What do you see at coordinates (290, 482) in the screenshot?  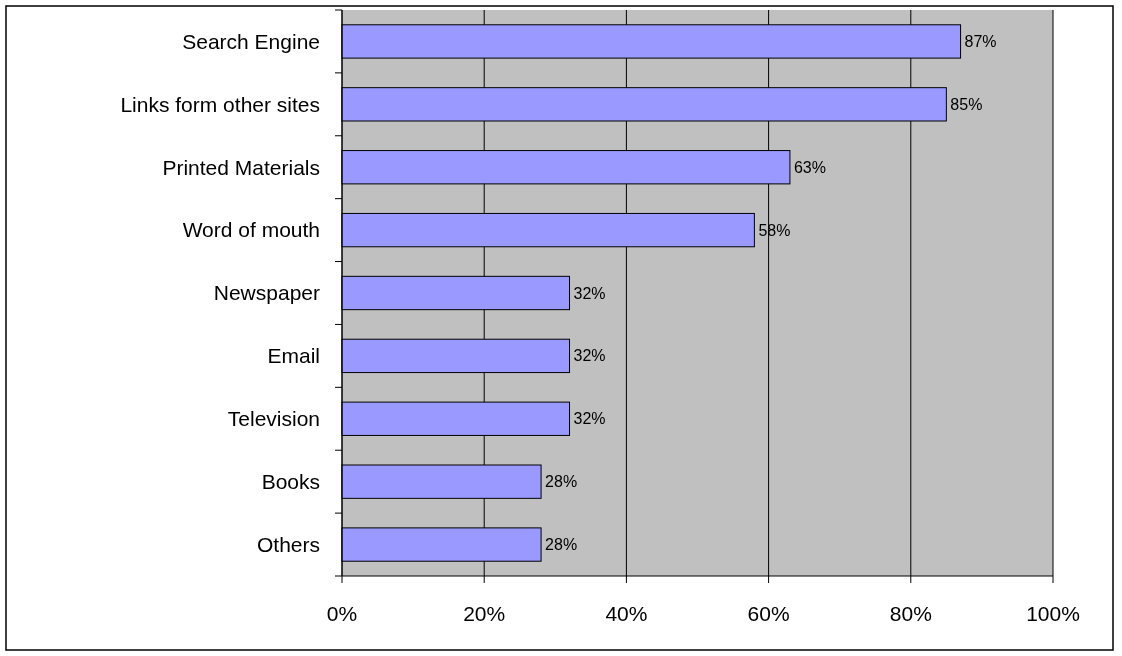 I see `y-tick-label: Books` at bounding box center [290, 482].